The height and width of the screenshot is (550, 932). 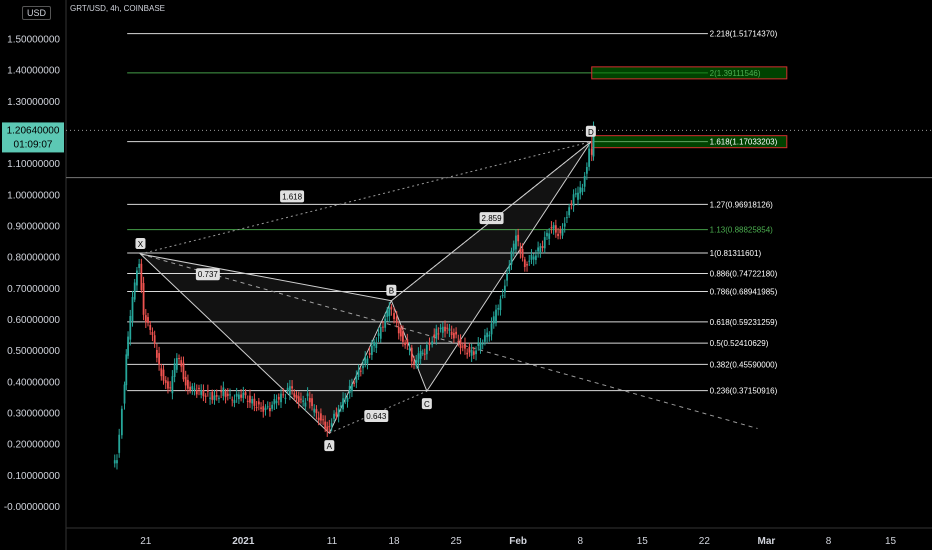 I want to click on pattern-point-marker, so click(x=590, y=131).